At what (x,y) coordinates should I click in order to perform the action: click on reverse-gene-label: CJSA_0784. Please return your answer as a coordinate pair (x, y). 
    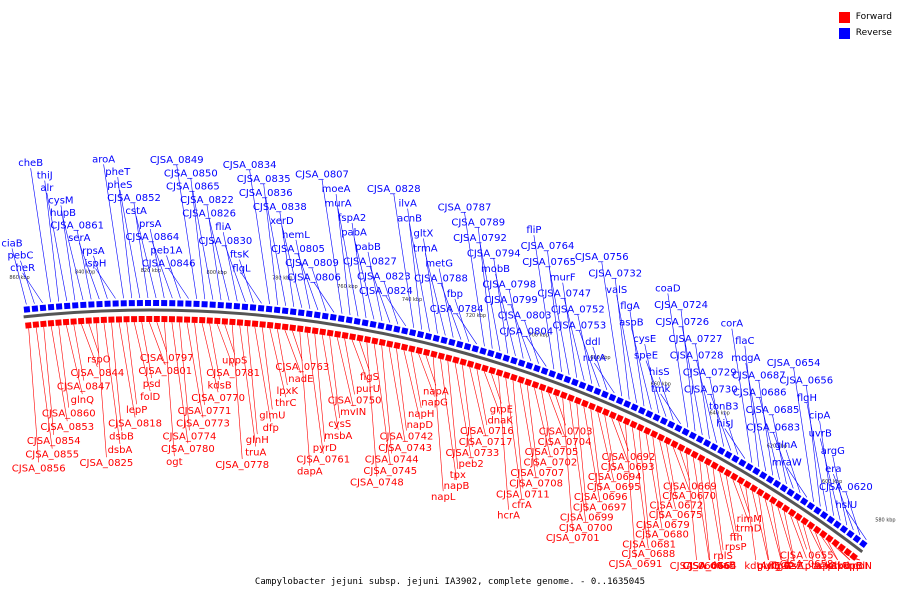
    Looking at the image, I should click on (457, 309).